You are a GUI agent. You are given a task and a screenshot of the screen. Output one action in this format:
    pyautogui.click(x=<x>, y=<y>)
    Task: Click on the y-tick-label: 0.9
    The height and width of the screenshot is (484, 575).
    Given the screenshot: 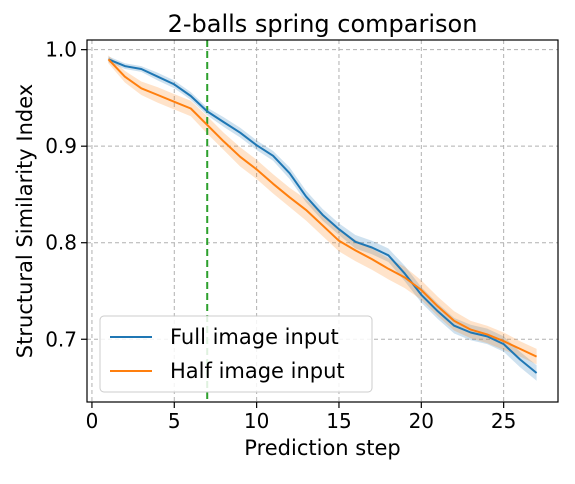 What is the action you would take?
    pyautogui.click(x=61, y=146)
    